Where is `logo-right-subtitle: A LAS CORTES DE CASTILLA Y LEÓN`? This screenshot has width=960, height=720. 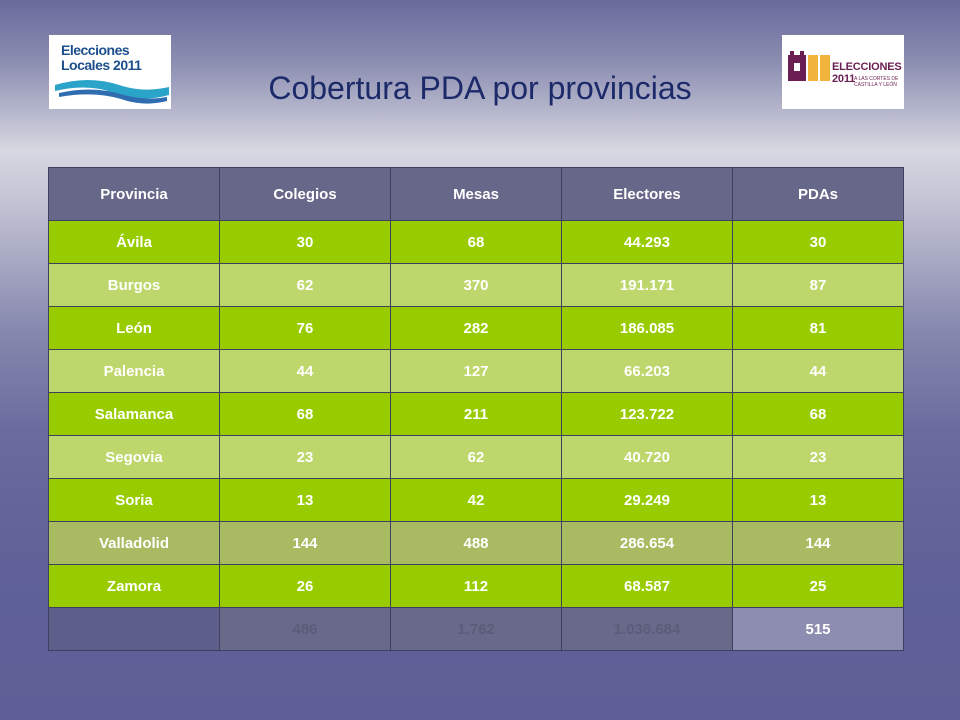 logo-right-subtitle: A LAS CORTES DE CASTILLA Y LEÓN is located at coordinates (876, 82).